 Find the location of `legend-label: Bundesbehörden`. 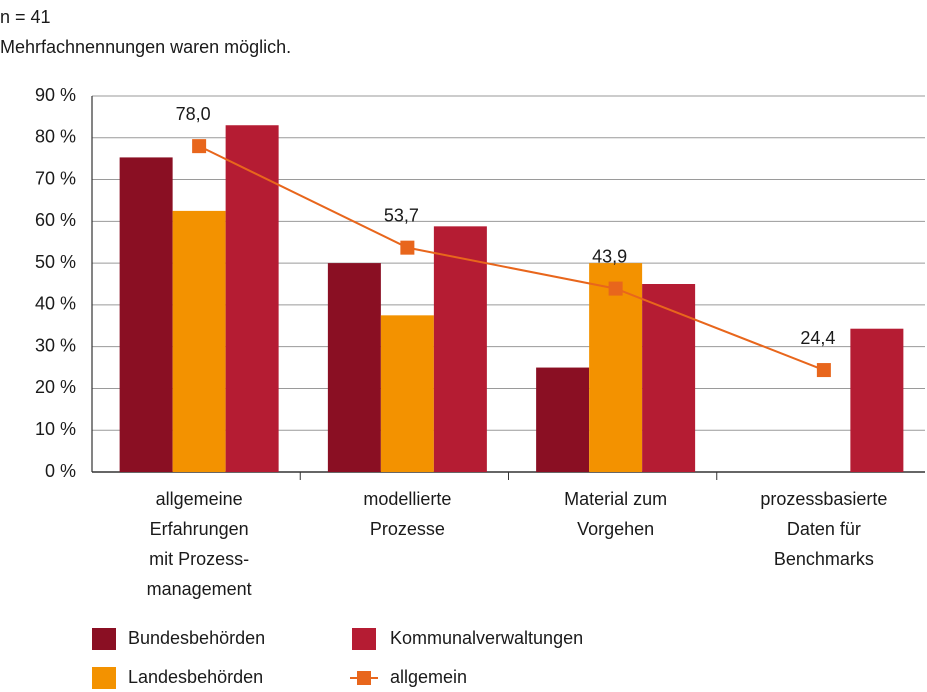

legend-label: Bundesbehörden is located at coordinates (196, 638).